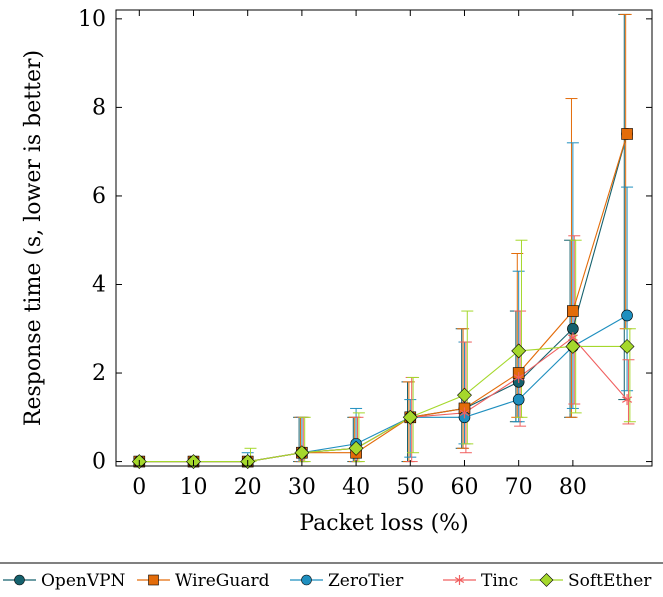 This screenshot has height=597, width=663. Describe the element at coordinates (519, 487) in the screenshot. I see `x-tick-label: 70` at that location.